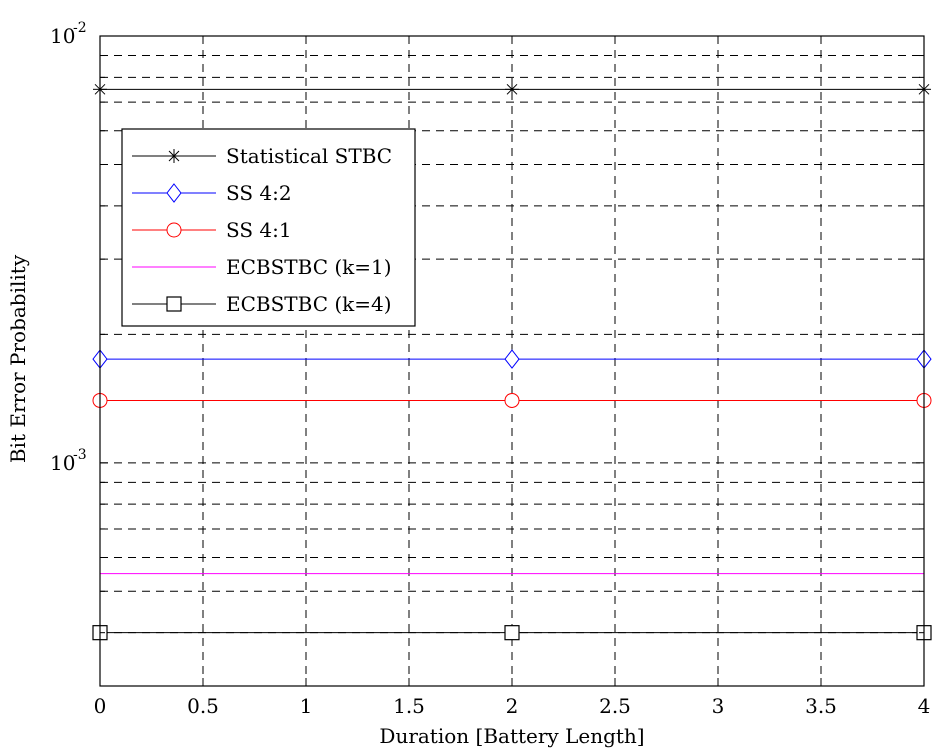 This screenshot has width=933, height=755. What do you see at coordinates (80, 28) in the screenshot?
I see `y-tick-label-exponent: -2` at bounding box center [80, 28].